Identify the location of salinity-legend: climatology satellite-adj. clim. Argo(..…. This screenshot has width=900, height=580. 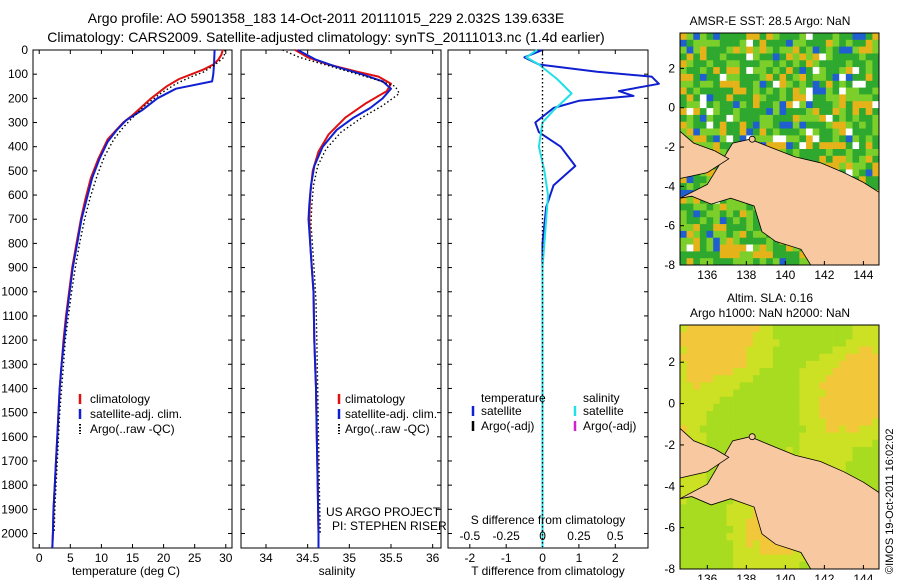
(387, 414).